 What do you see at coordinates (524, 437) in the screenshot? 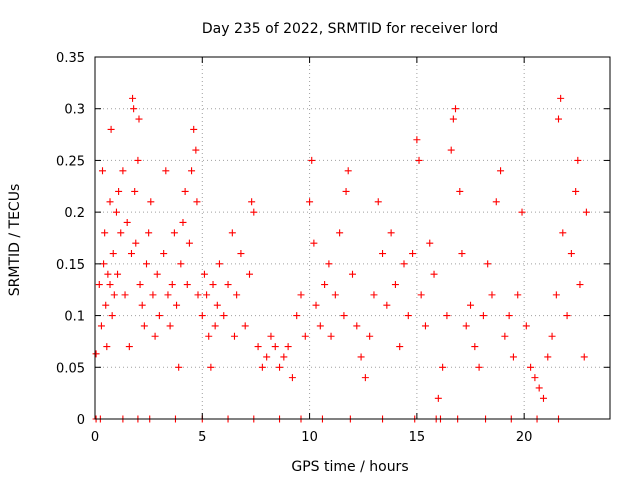
I see `x-tick-label: 20` at bounding box center [524, 437].